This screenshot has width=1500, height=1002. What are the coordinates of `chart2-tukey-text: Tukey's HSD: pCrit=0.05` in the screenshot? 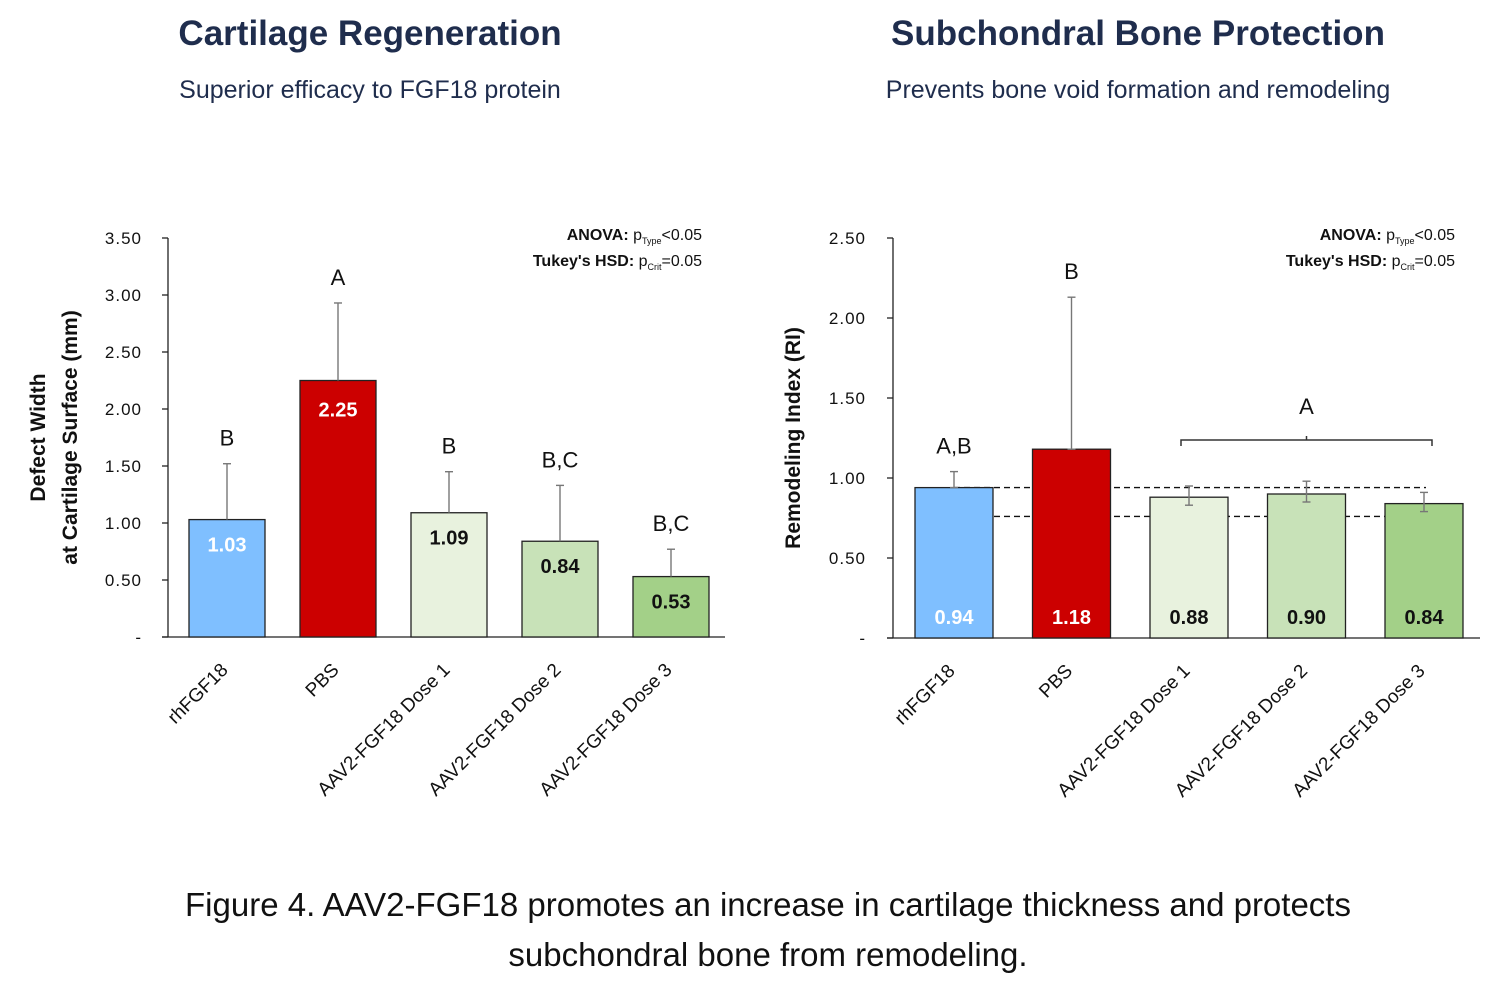 It's located at (1370, 262).